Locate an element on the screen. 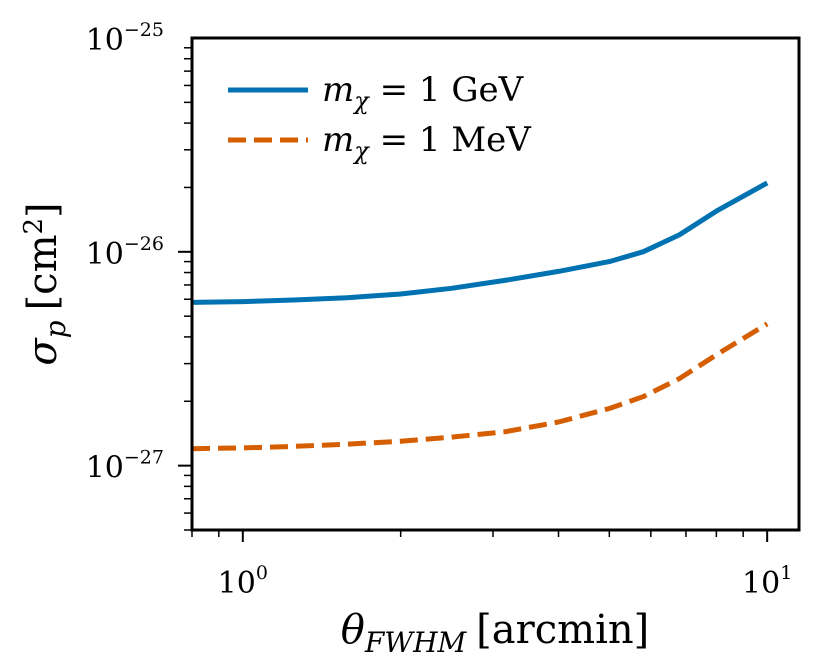  legend-label-mev: mχ = 1 MeV is located at coordinates (427, 142).